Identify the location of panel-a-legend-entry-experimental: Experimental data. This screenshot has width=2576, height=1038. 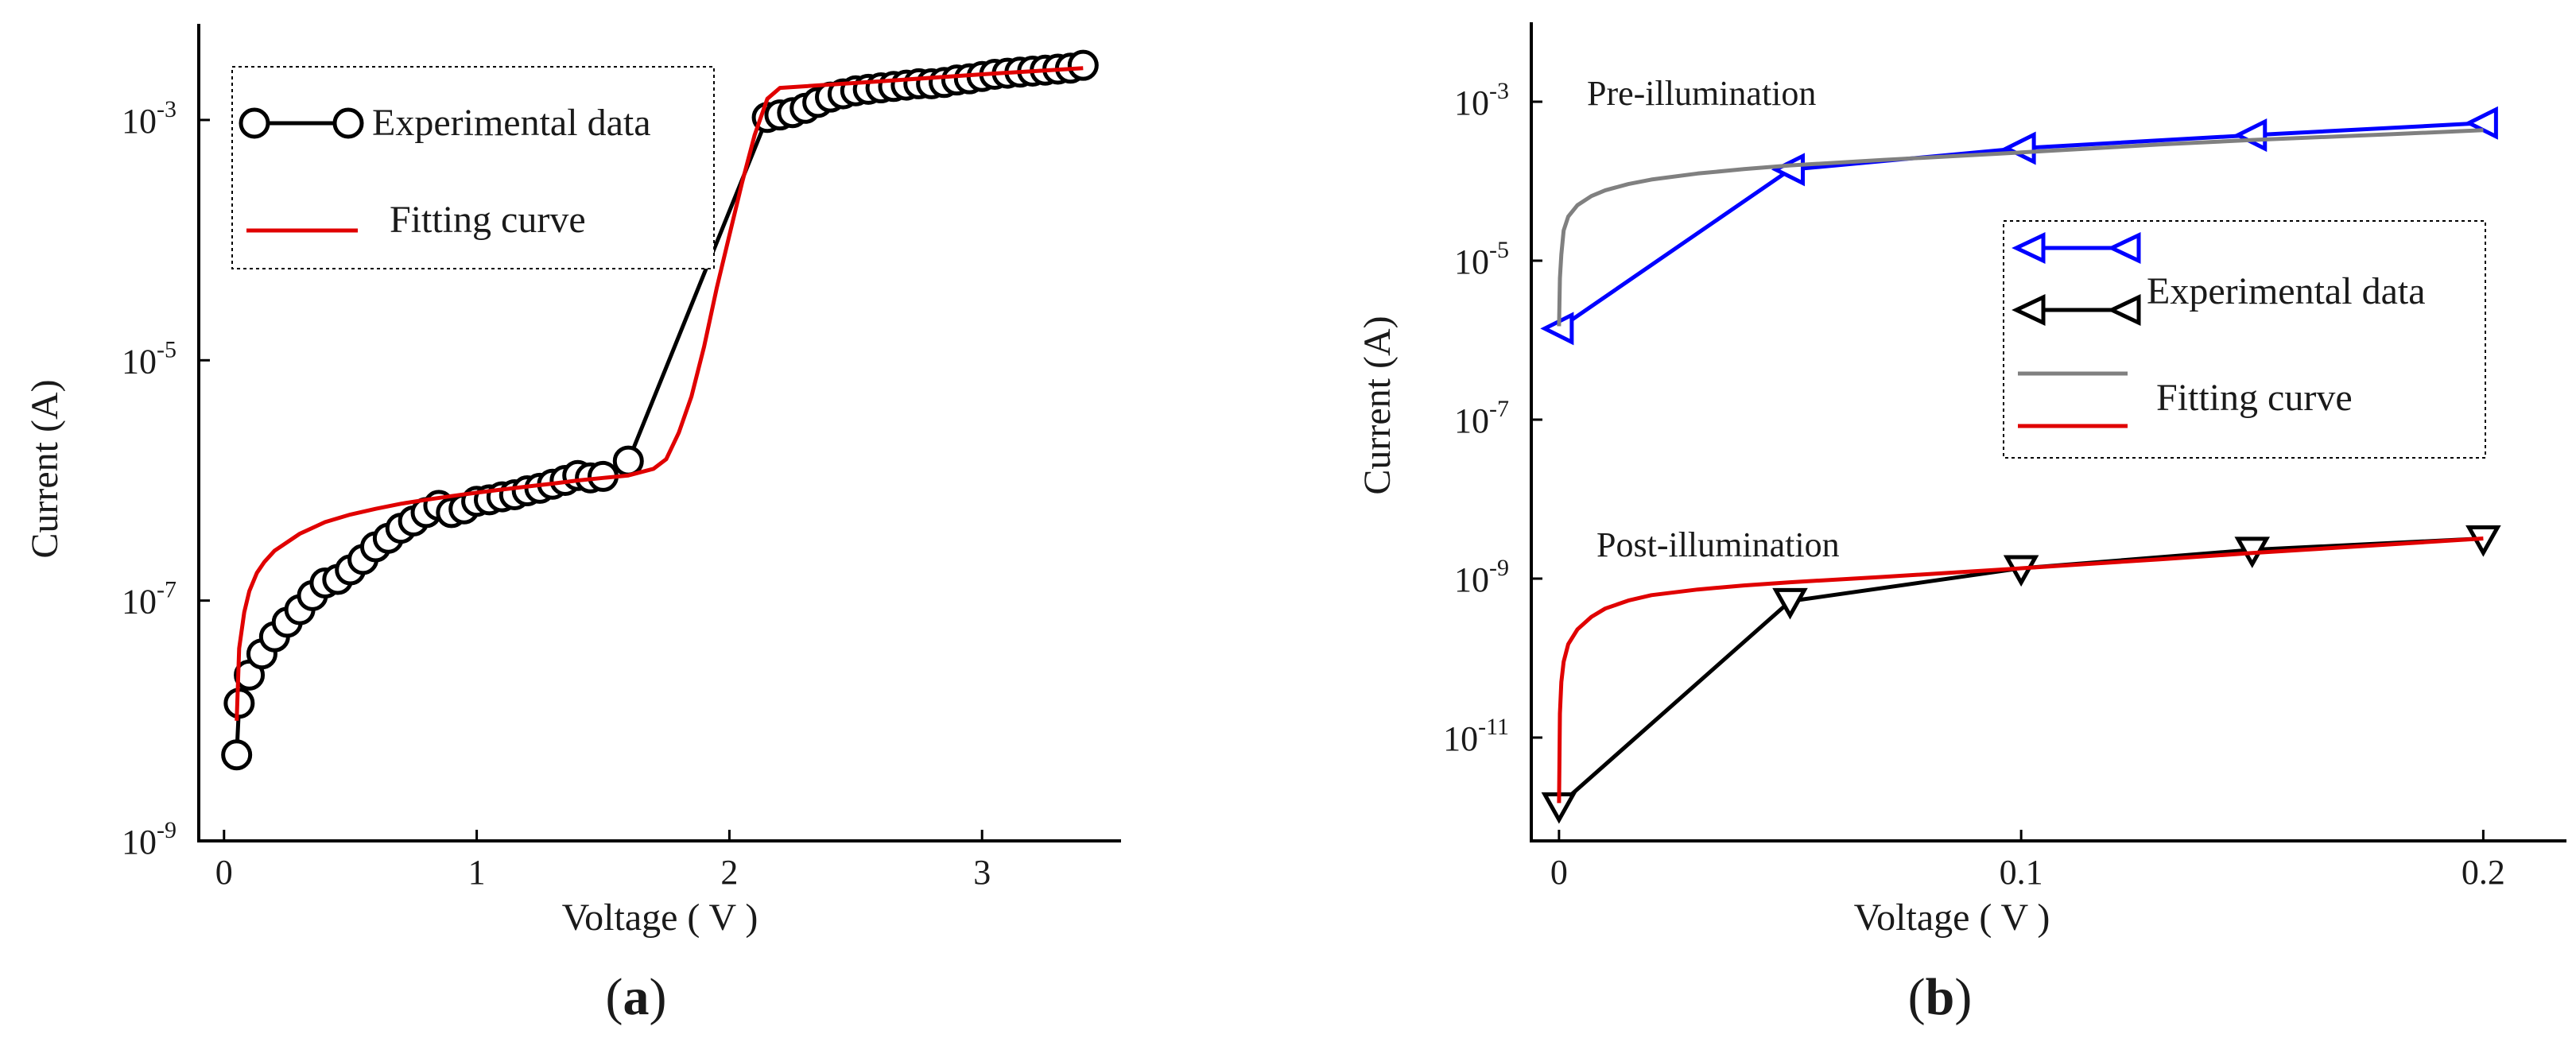
(445, 123).